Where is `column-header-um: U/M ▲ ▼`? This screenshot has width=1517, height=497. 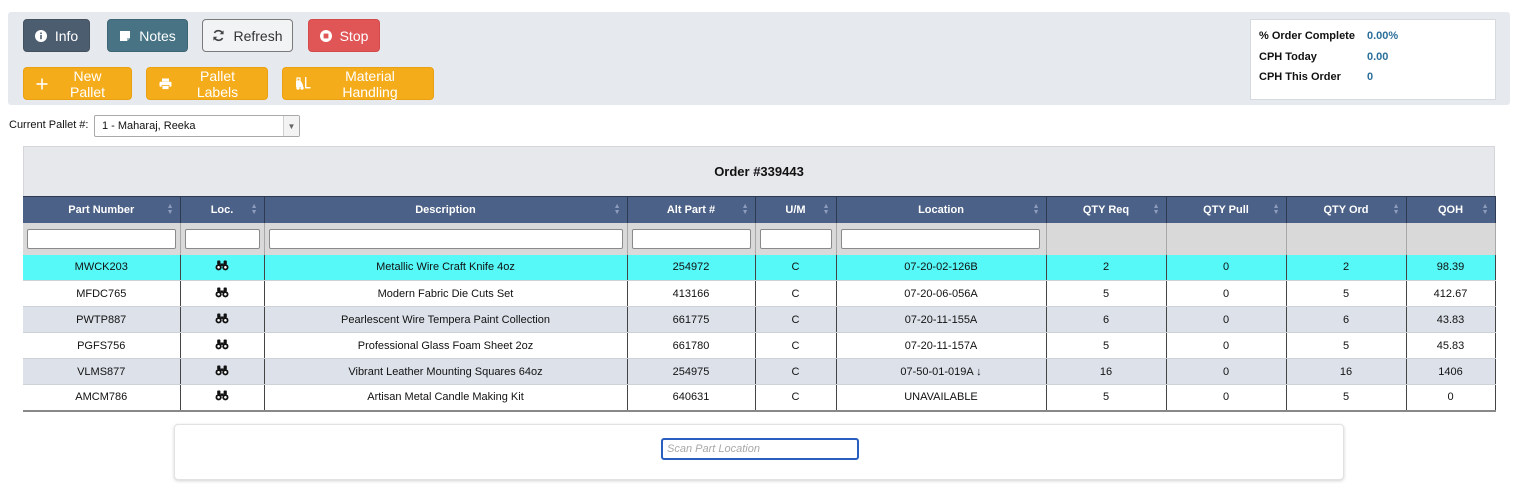 column-header-um: U/M ▲ ▼ is located at coordinates (796, 209).